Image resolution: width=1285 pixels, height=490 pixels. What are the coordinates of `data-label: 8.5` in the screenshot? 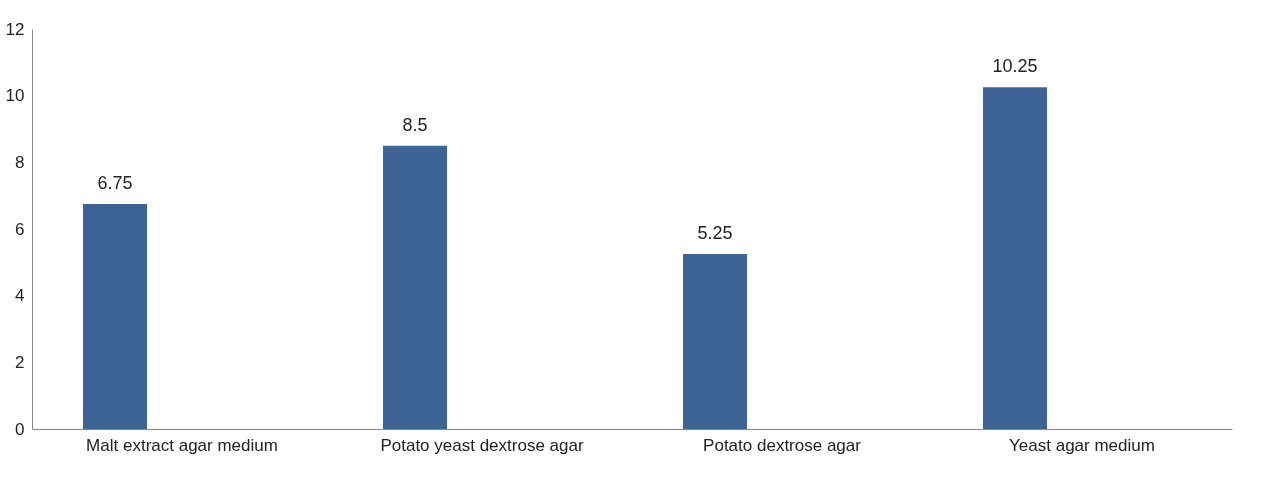 It's located at (415, 124).